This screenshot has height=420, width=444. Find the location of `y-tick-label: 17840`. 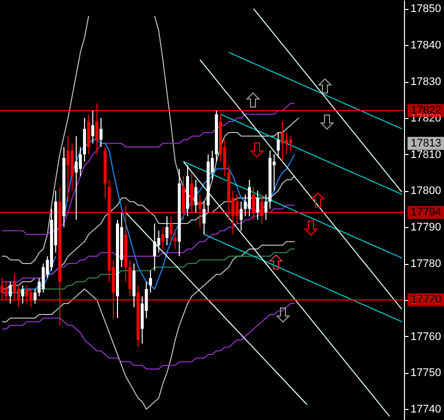

y-tick-label: 17840 is located at coordinates (426, 46).